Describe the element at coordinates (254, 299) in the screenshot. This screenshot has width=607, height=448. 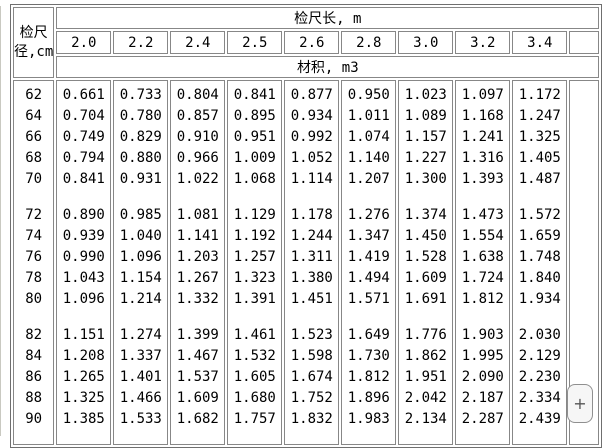
I see `volume-value: 1.391` at that location.